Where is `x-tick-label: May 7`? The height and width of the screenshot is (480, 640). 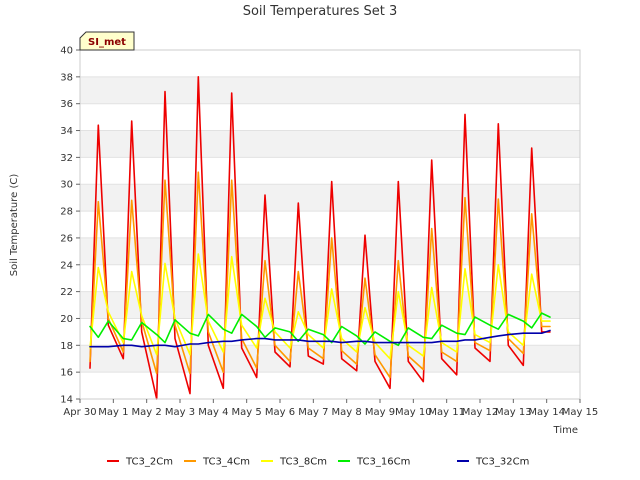 x-tick-label: May 7 is located at coordinates (313, 412).